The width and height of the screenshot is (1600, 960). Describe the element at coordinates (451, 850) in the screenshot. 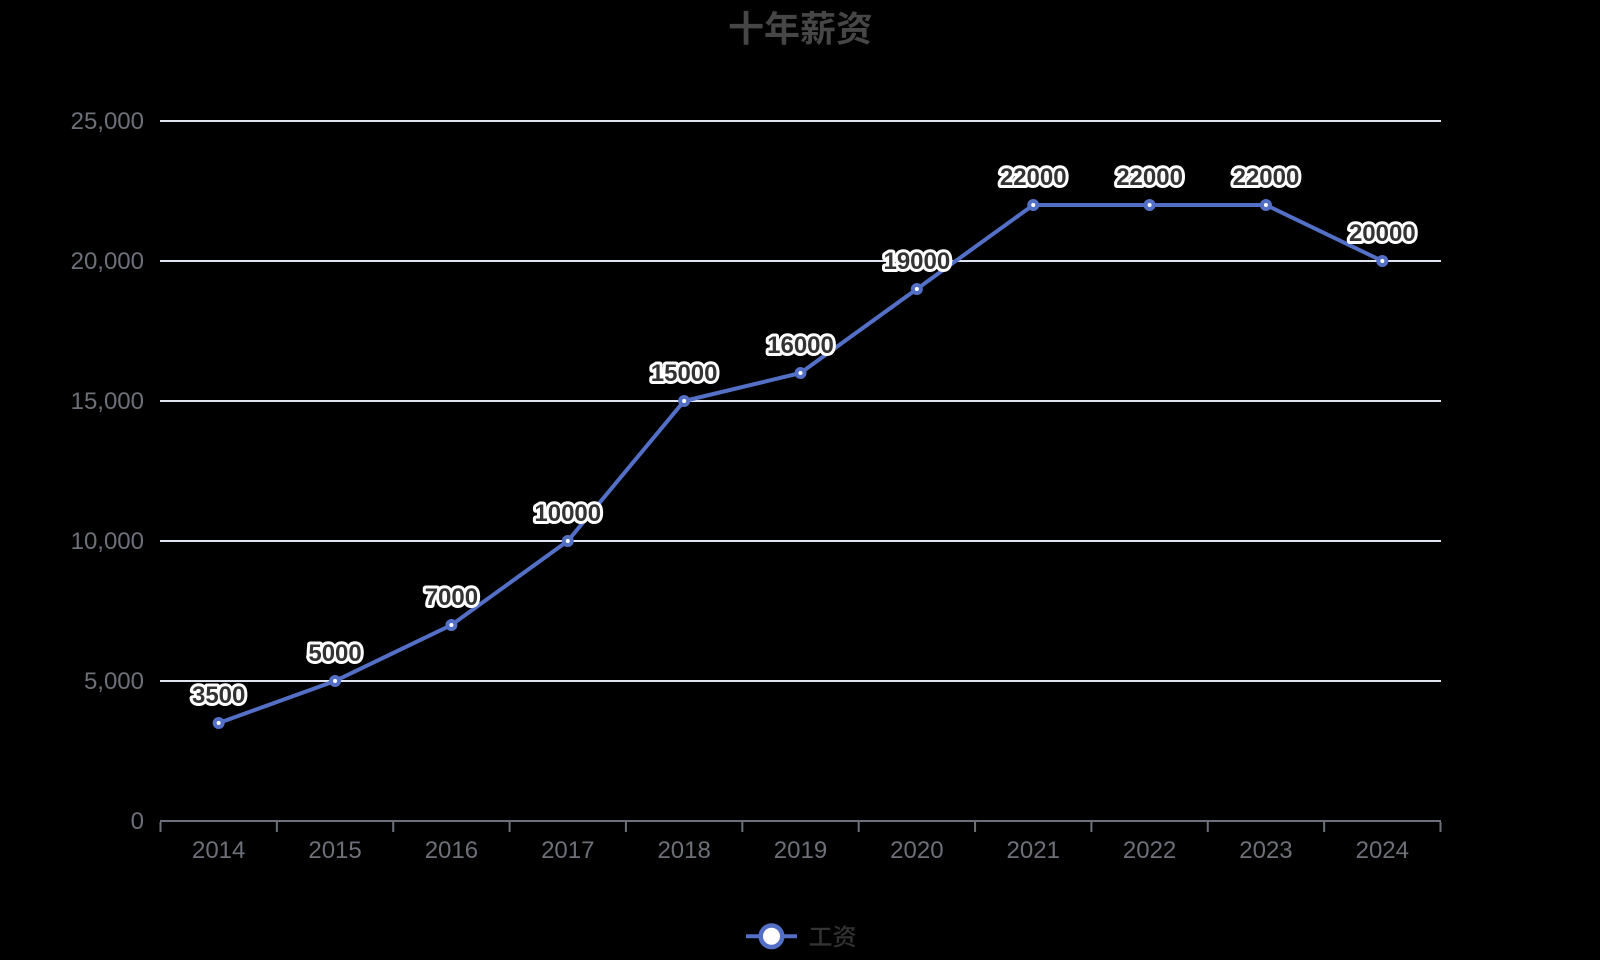

I see `svg-text: 2016` at that location.